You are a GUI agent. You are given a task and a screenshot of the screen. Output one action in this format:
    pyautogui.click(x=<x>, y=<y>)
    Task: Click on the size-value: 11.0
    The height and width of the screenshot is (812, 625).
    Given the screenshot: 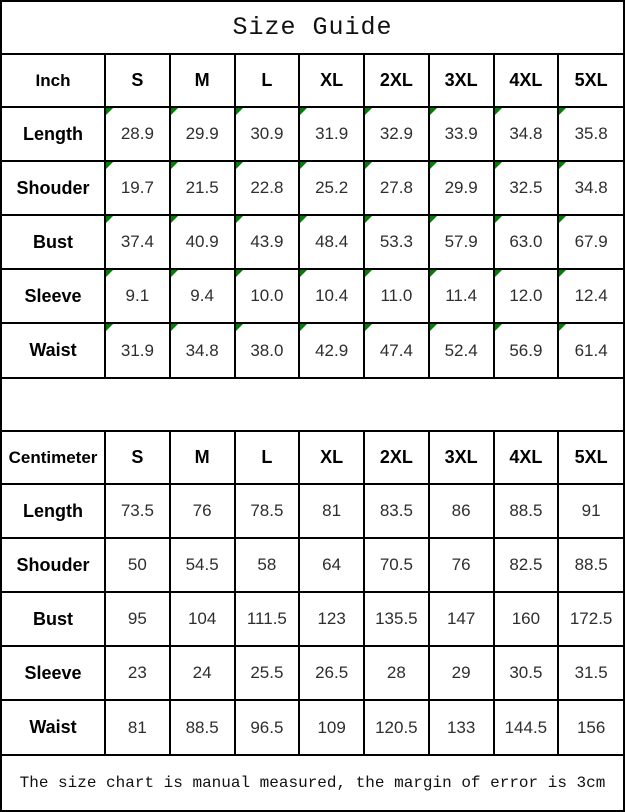 What is the action you would take?
    pyautogui.click(x=396, y=295)
    